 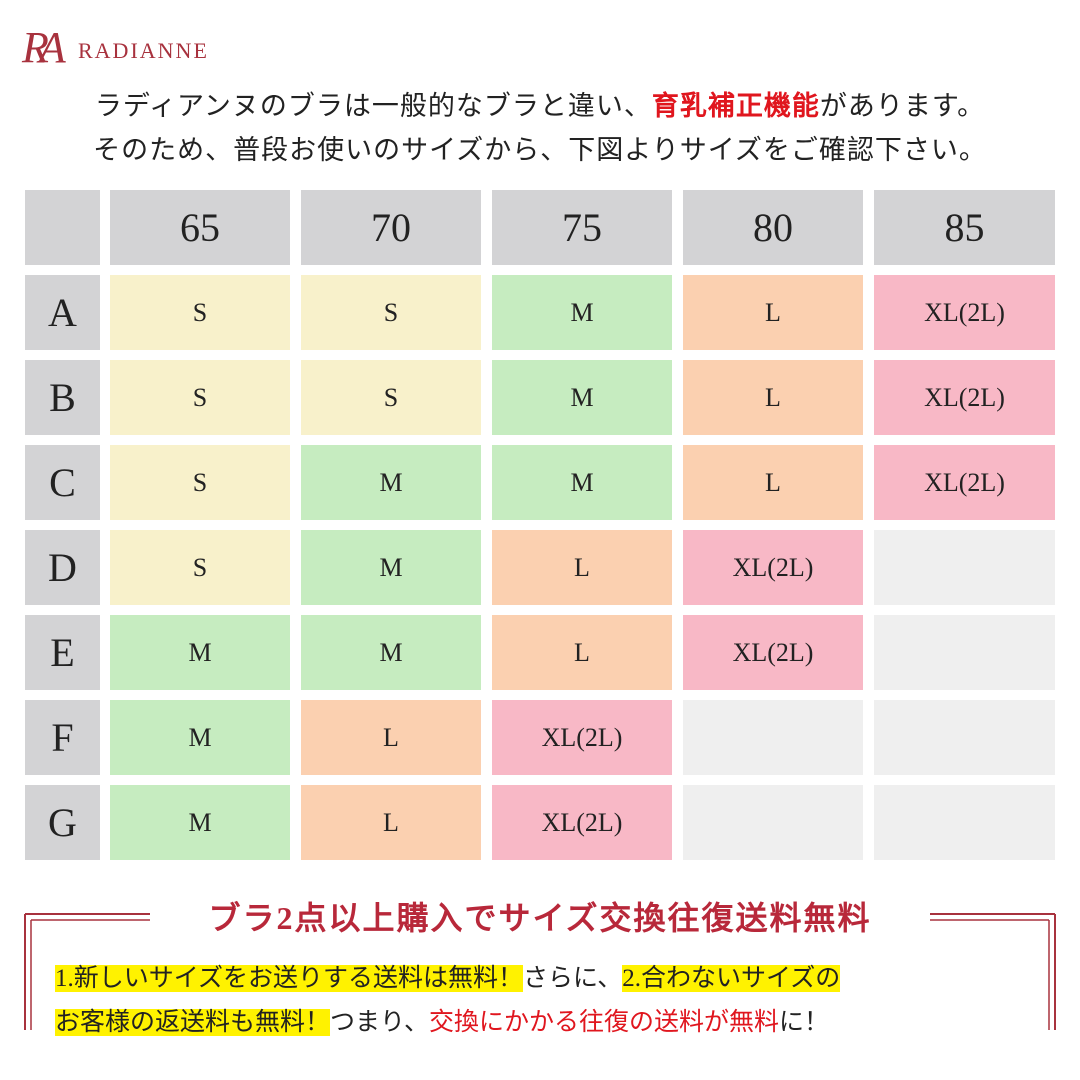 I want to click on highlight-text: 2.合わないサイズの, so click(x=731, y=978).